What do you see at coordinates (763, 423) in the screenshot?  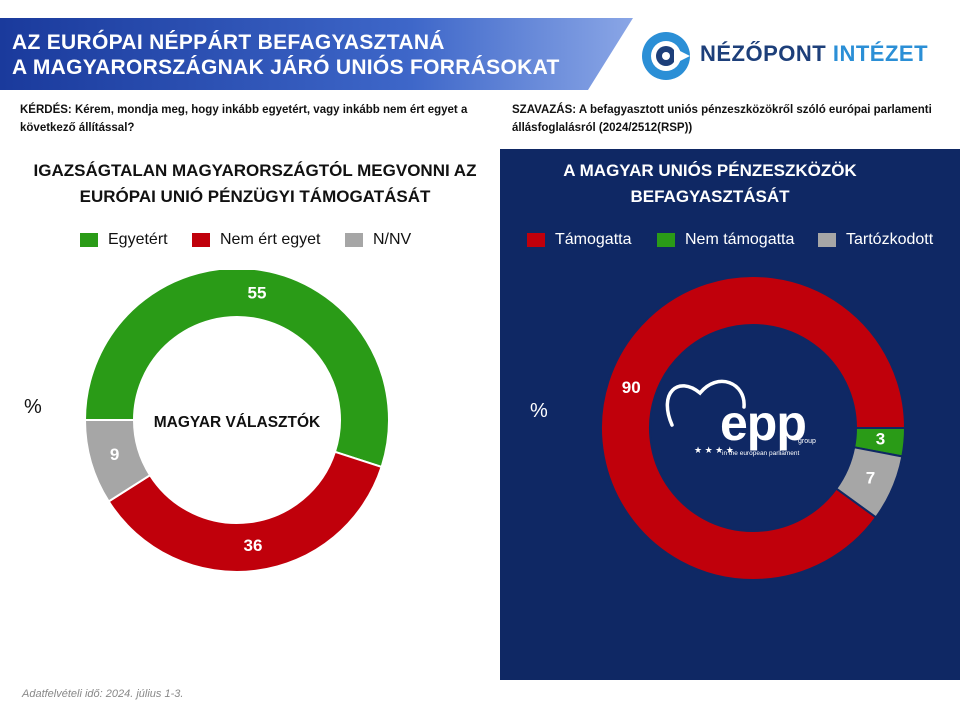 I see `epp-logo-text: epp` at bounding box center [763, 423].